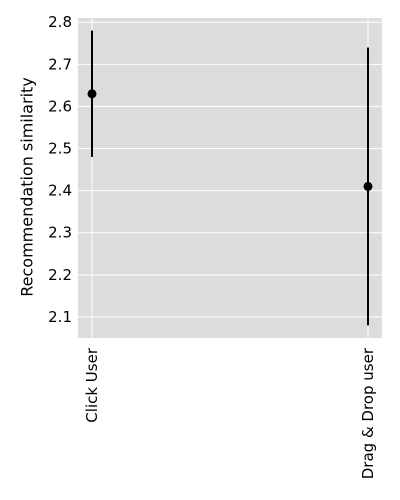 This screenshot has width=400, height=500. Describe the element at coordinates (60, 275) in the screenshot. I see `y-tick-label: 2.2` at that location.